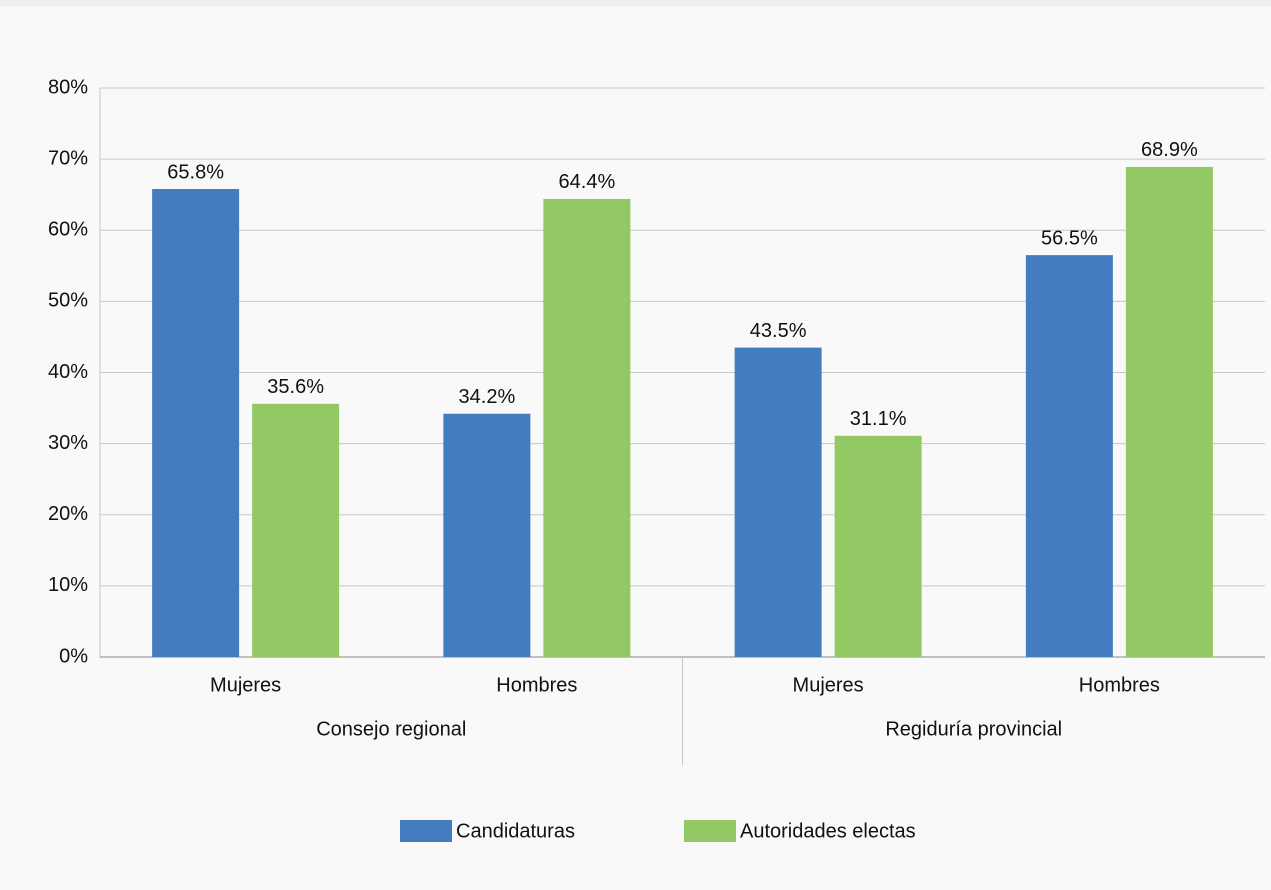  I want to click on group-label: Consejo regional, so click(391, 729).